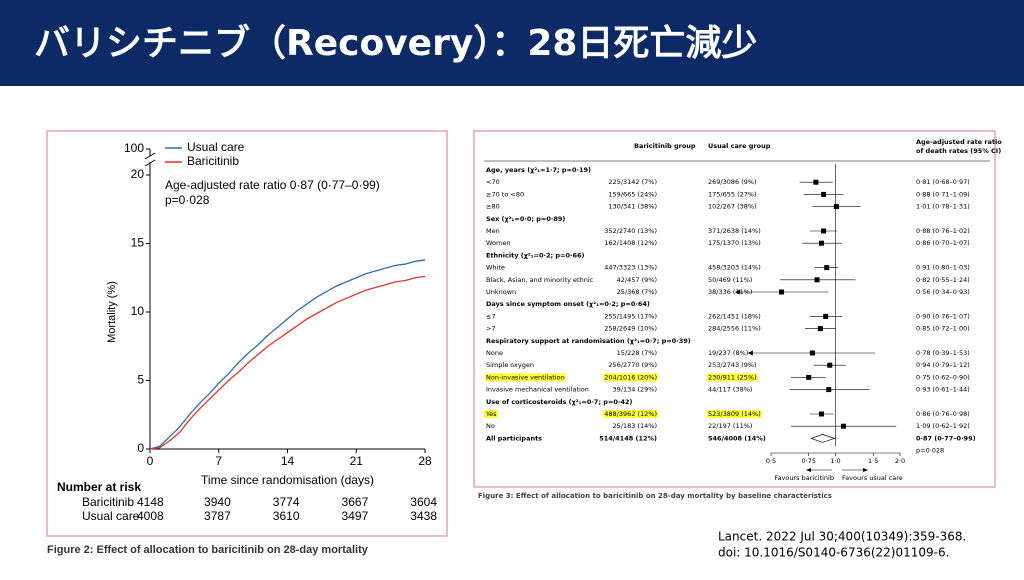  Describe the element at coordinates (943, 390) in the screenshot. I see `ci-label: 0·93 (0·61–1·44)` at that location.